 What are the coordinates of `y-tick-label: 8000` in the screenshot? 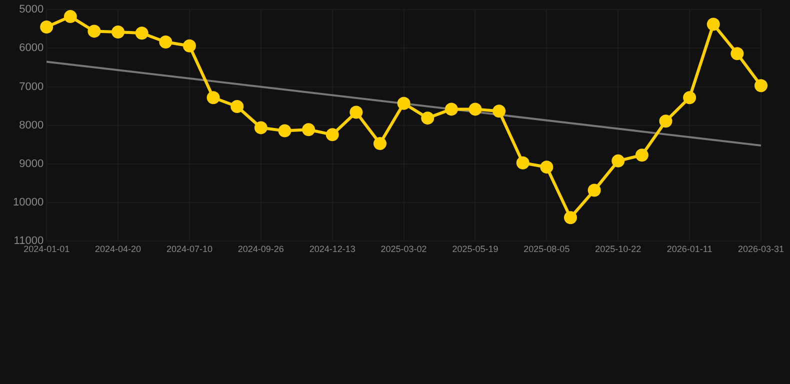 It's located at (31, 125).